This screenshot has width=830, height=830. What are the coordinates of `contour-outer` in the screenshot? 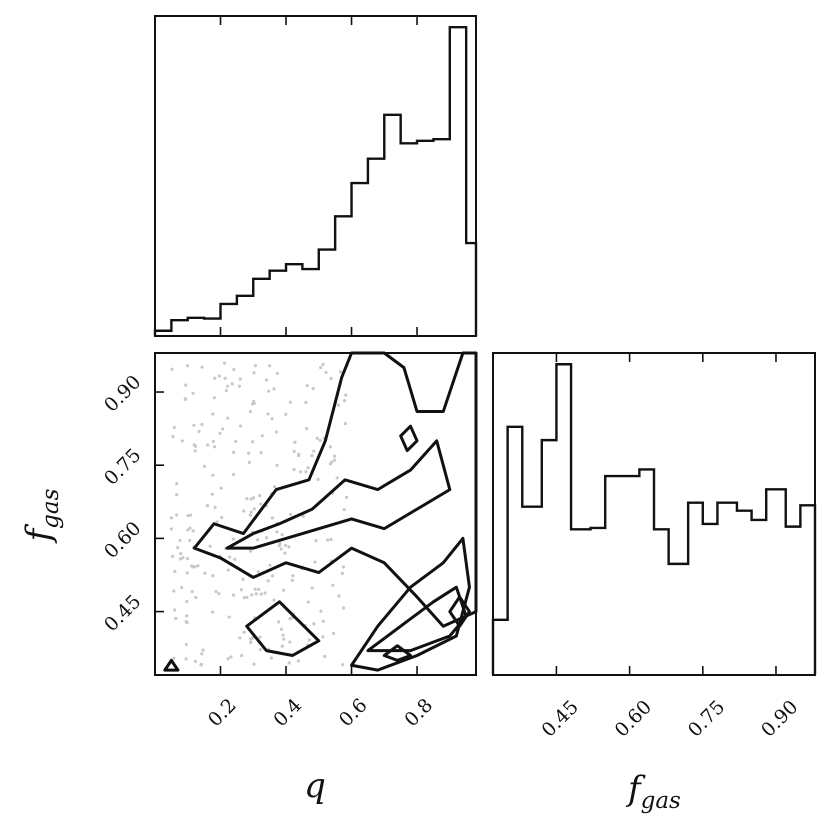 It's located at (335, 489).